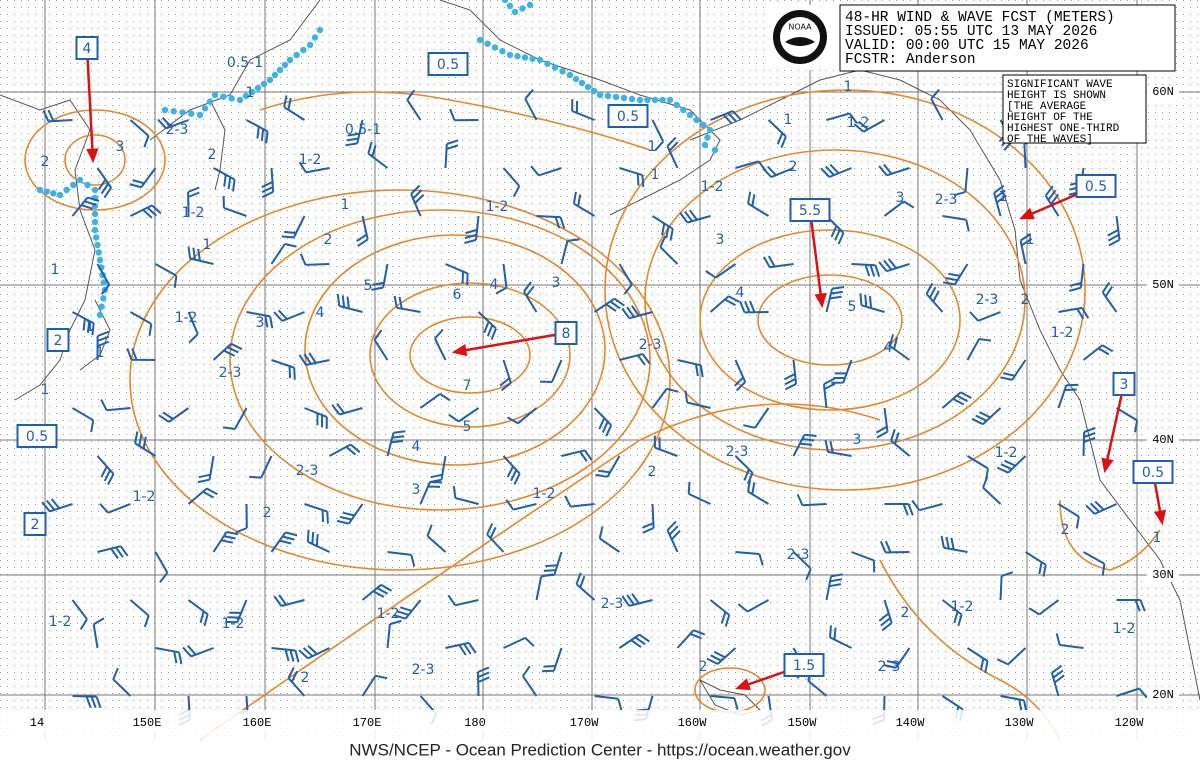  Describe the element at coordinates (510, 342) in the screenshot. I see `arrow-shaft` at that location.